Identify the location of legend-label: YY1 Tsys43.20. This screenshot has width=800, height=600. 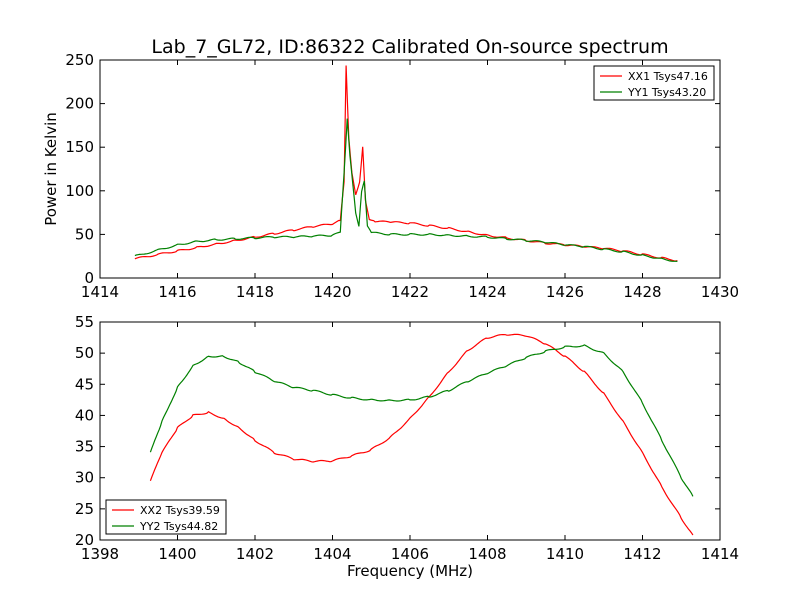
(666, 92).